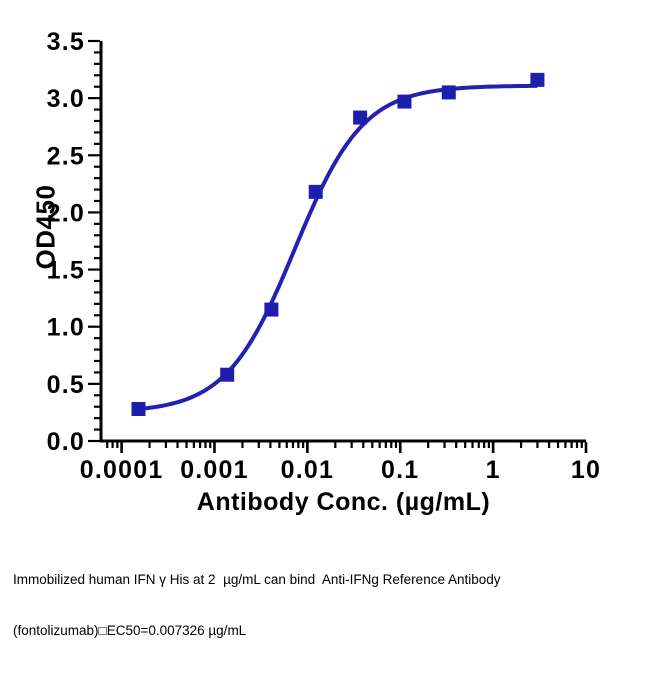  What do you see at coordinates (122, 470) in the screenshot?
I see `svg-text: 0.0001` at bounding box center [122, 470].